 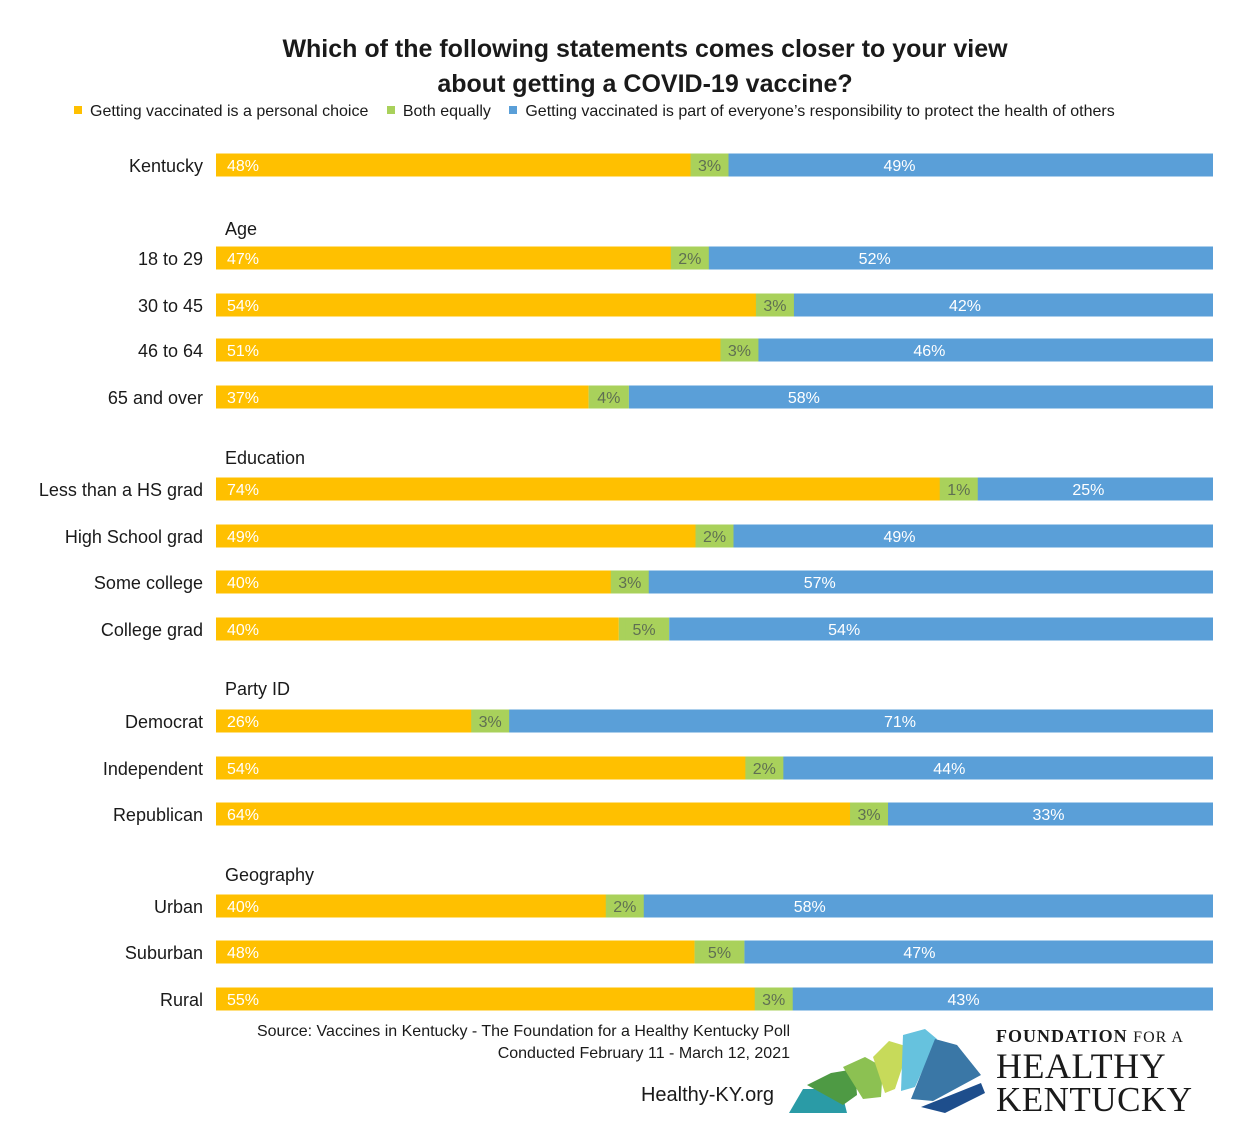 What do you see at coordinates (178, 907) in the screenshot?
I see `category-label-urban: Urban` at bounding box center [178, 907].